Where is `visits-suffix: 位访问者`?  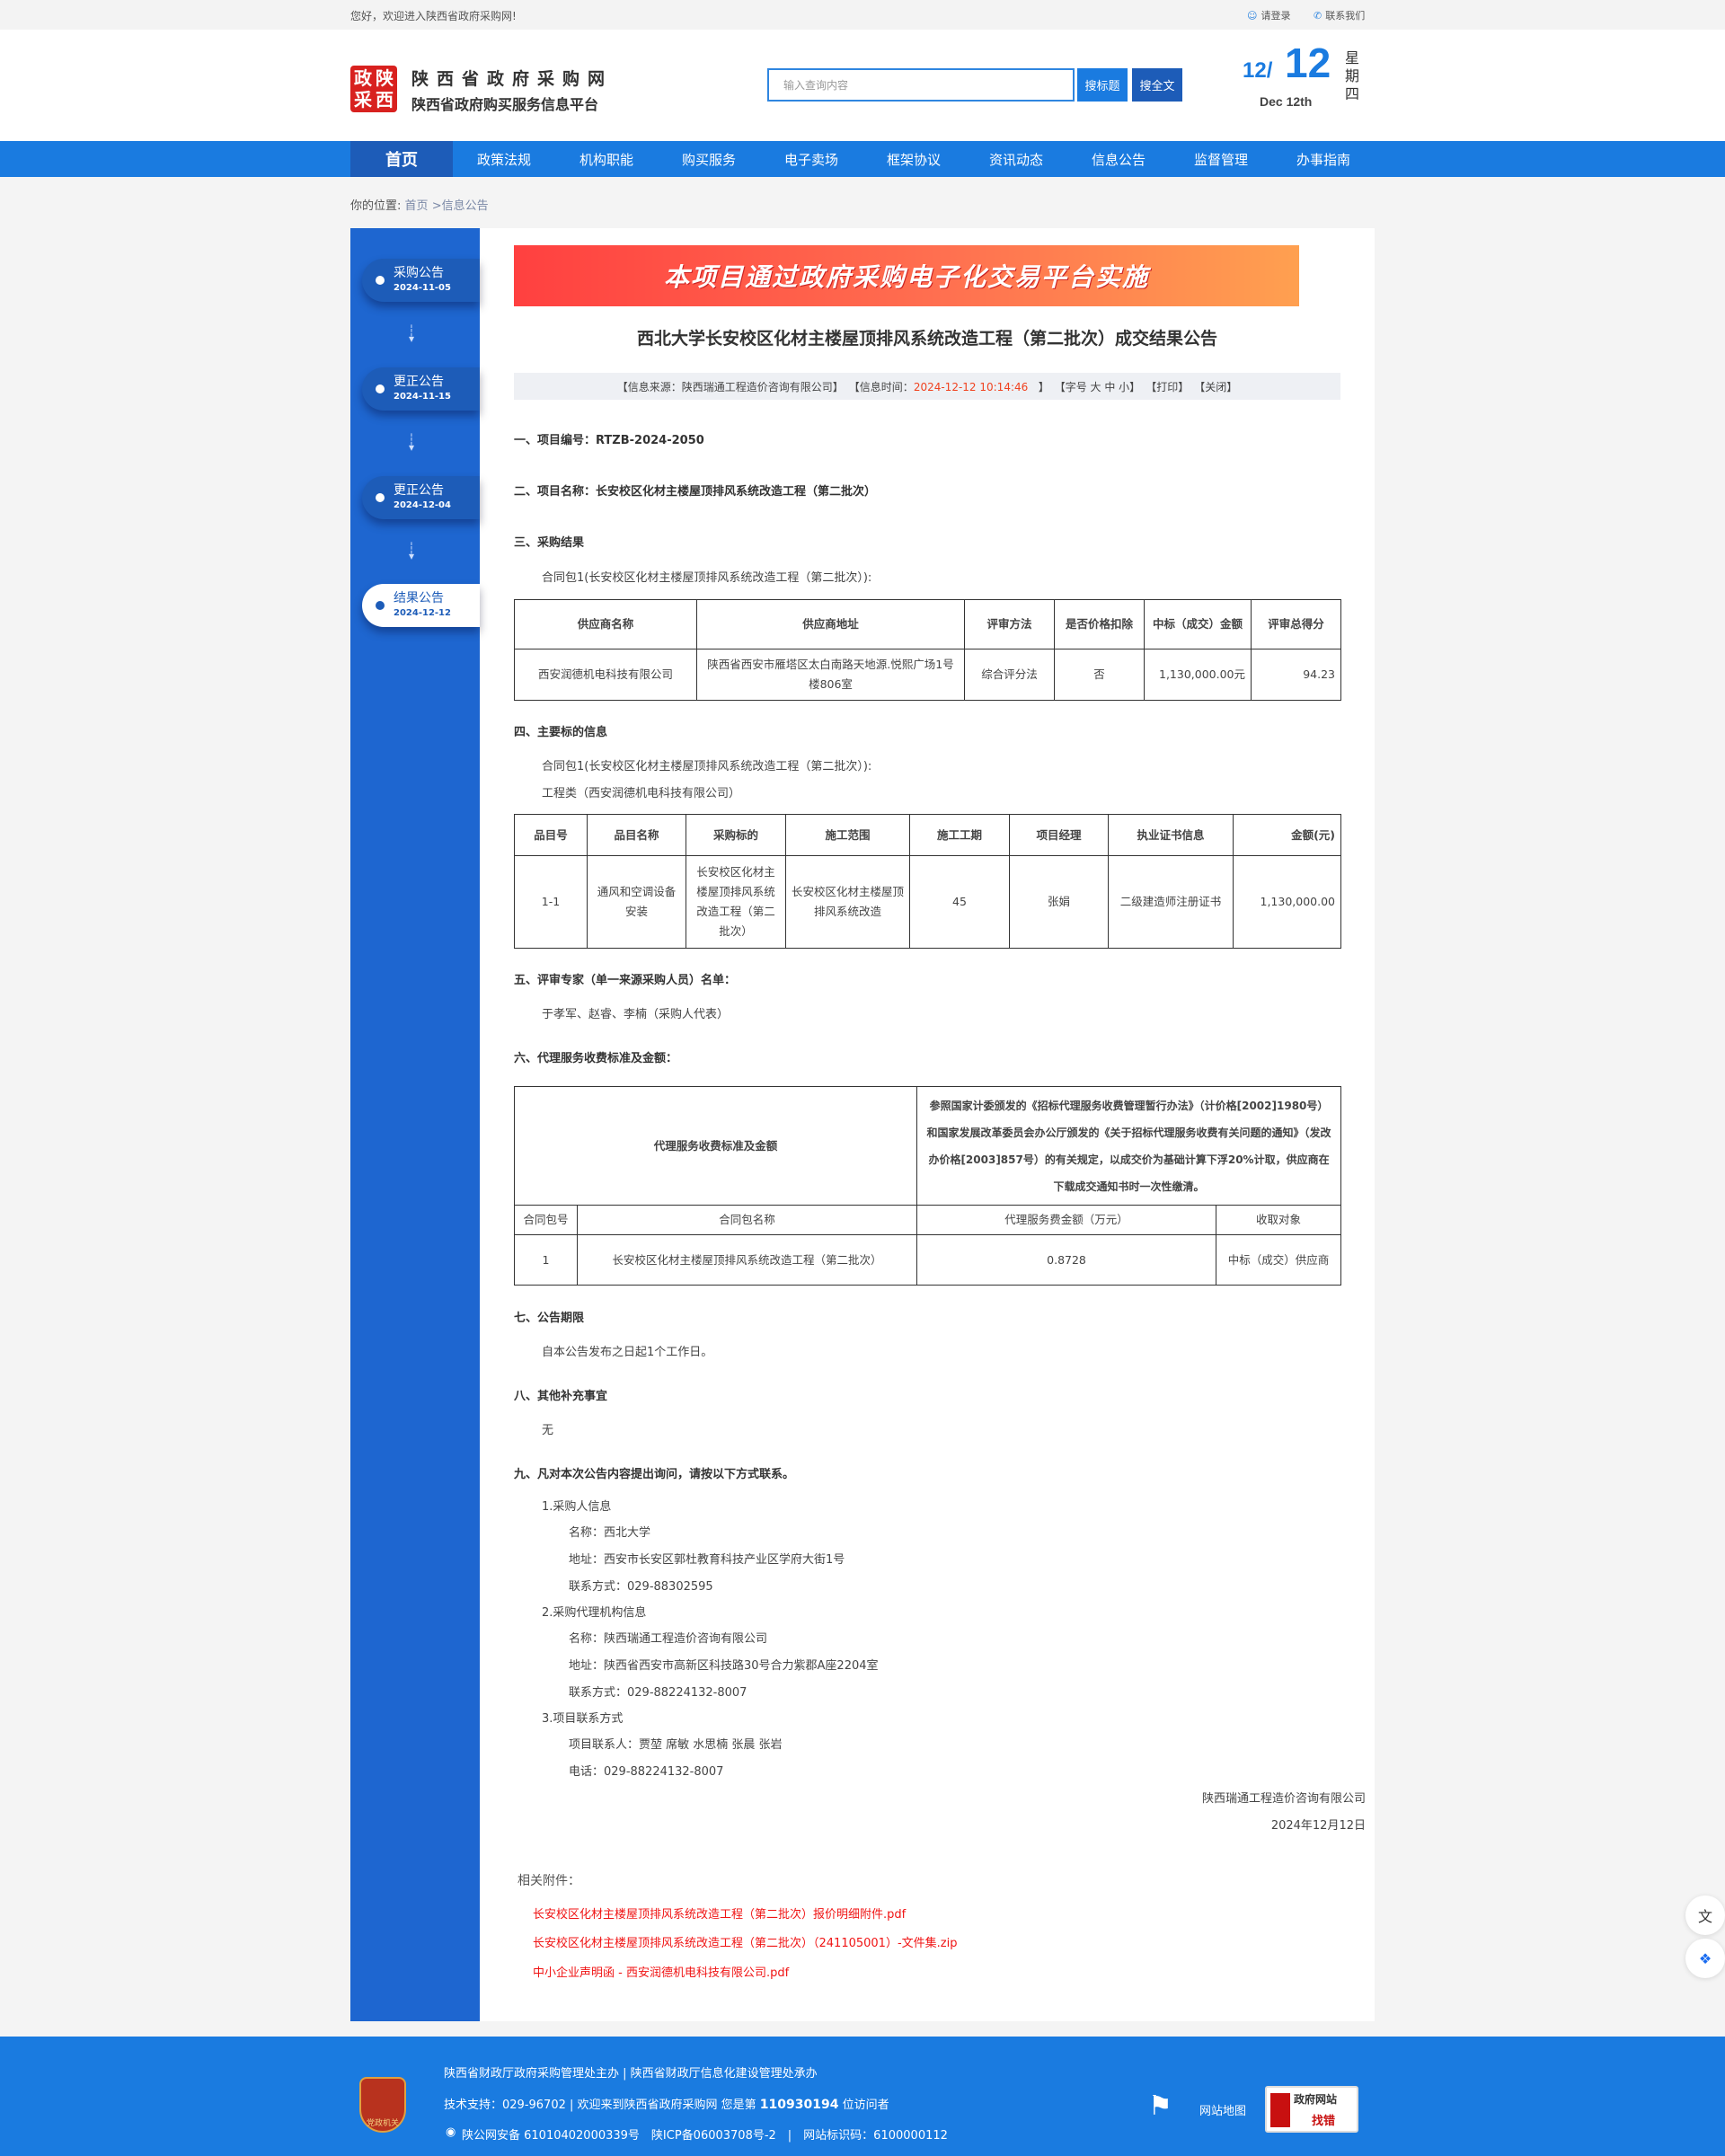 visits-suffix: 位访问者 is located at coordinates (863, 2105).